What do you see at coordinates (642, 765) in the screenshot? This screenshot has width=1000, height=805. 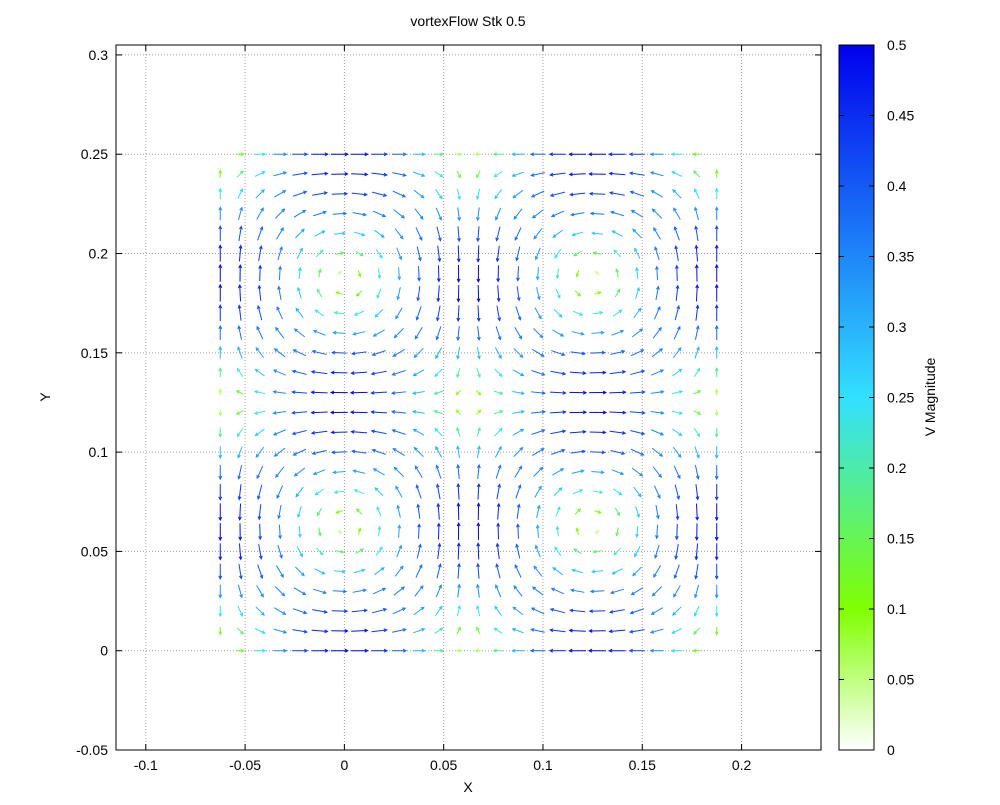 I see `x-tick-label: 0.15` at bounding box center [642, 765].